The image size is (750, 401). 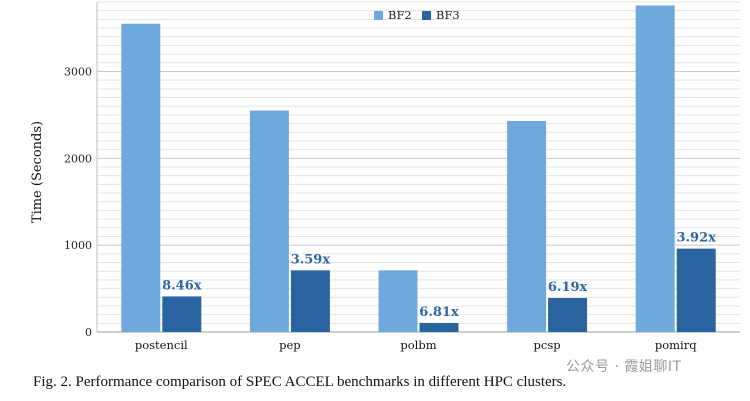 I want to click on y-tick-label: 3000, so click(x=78, y=71).